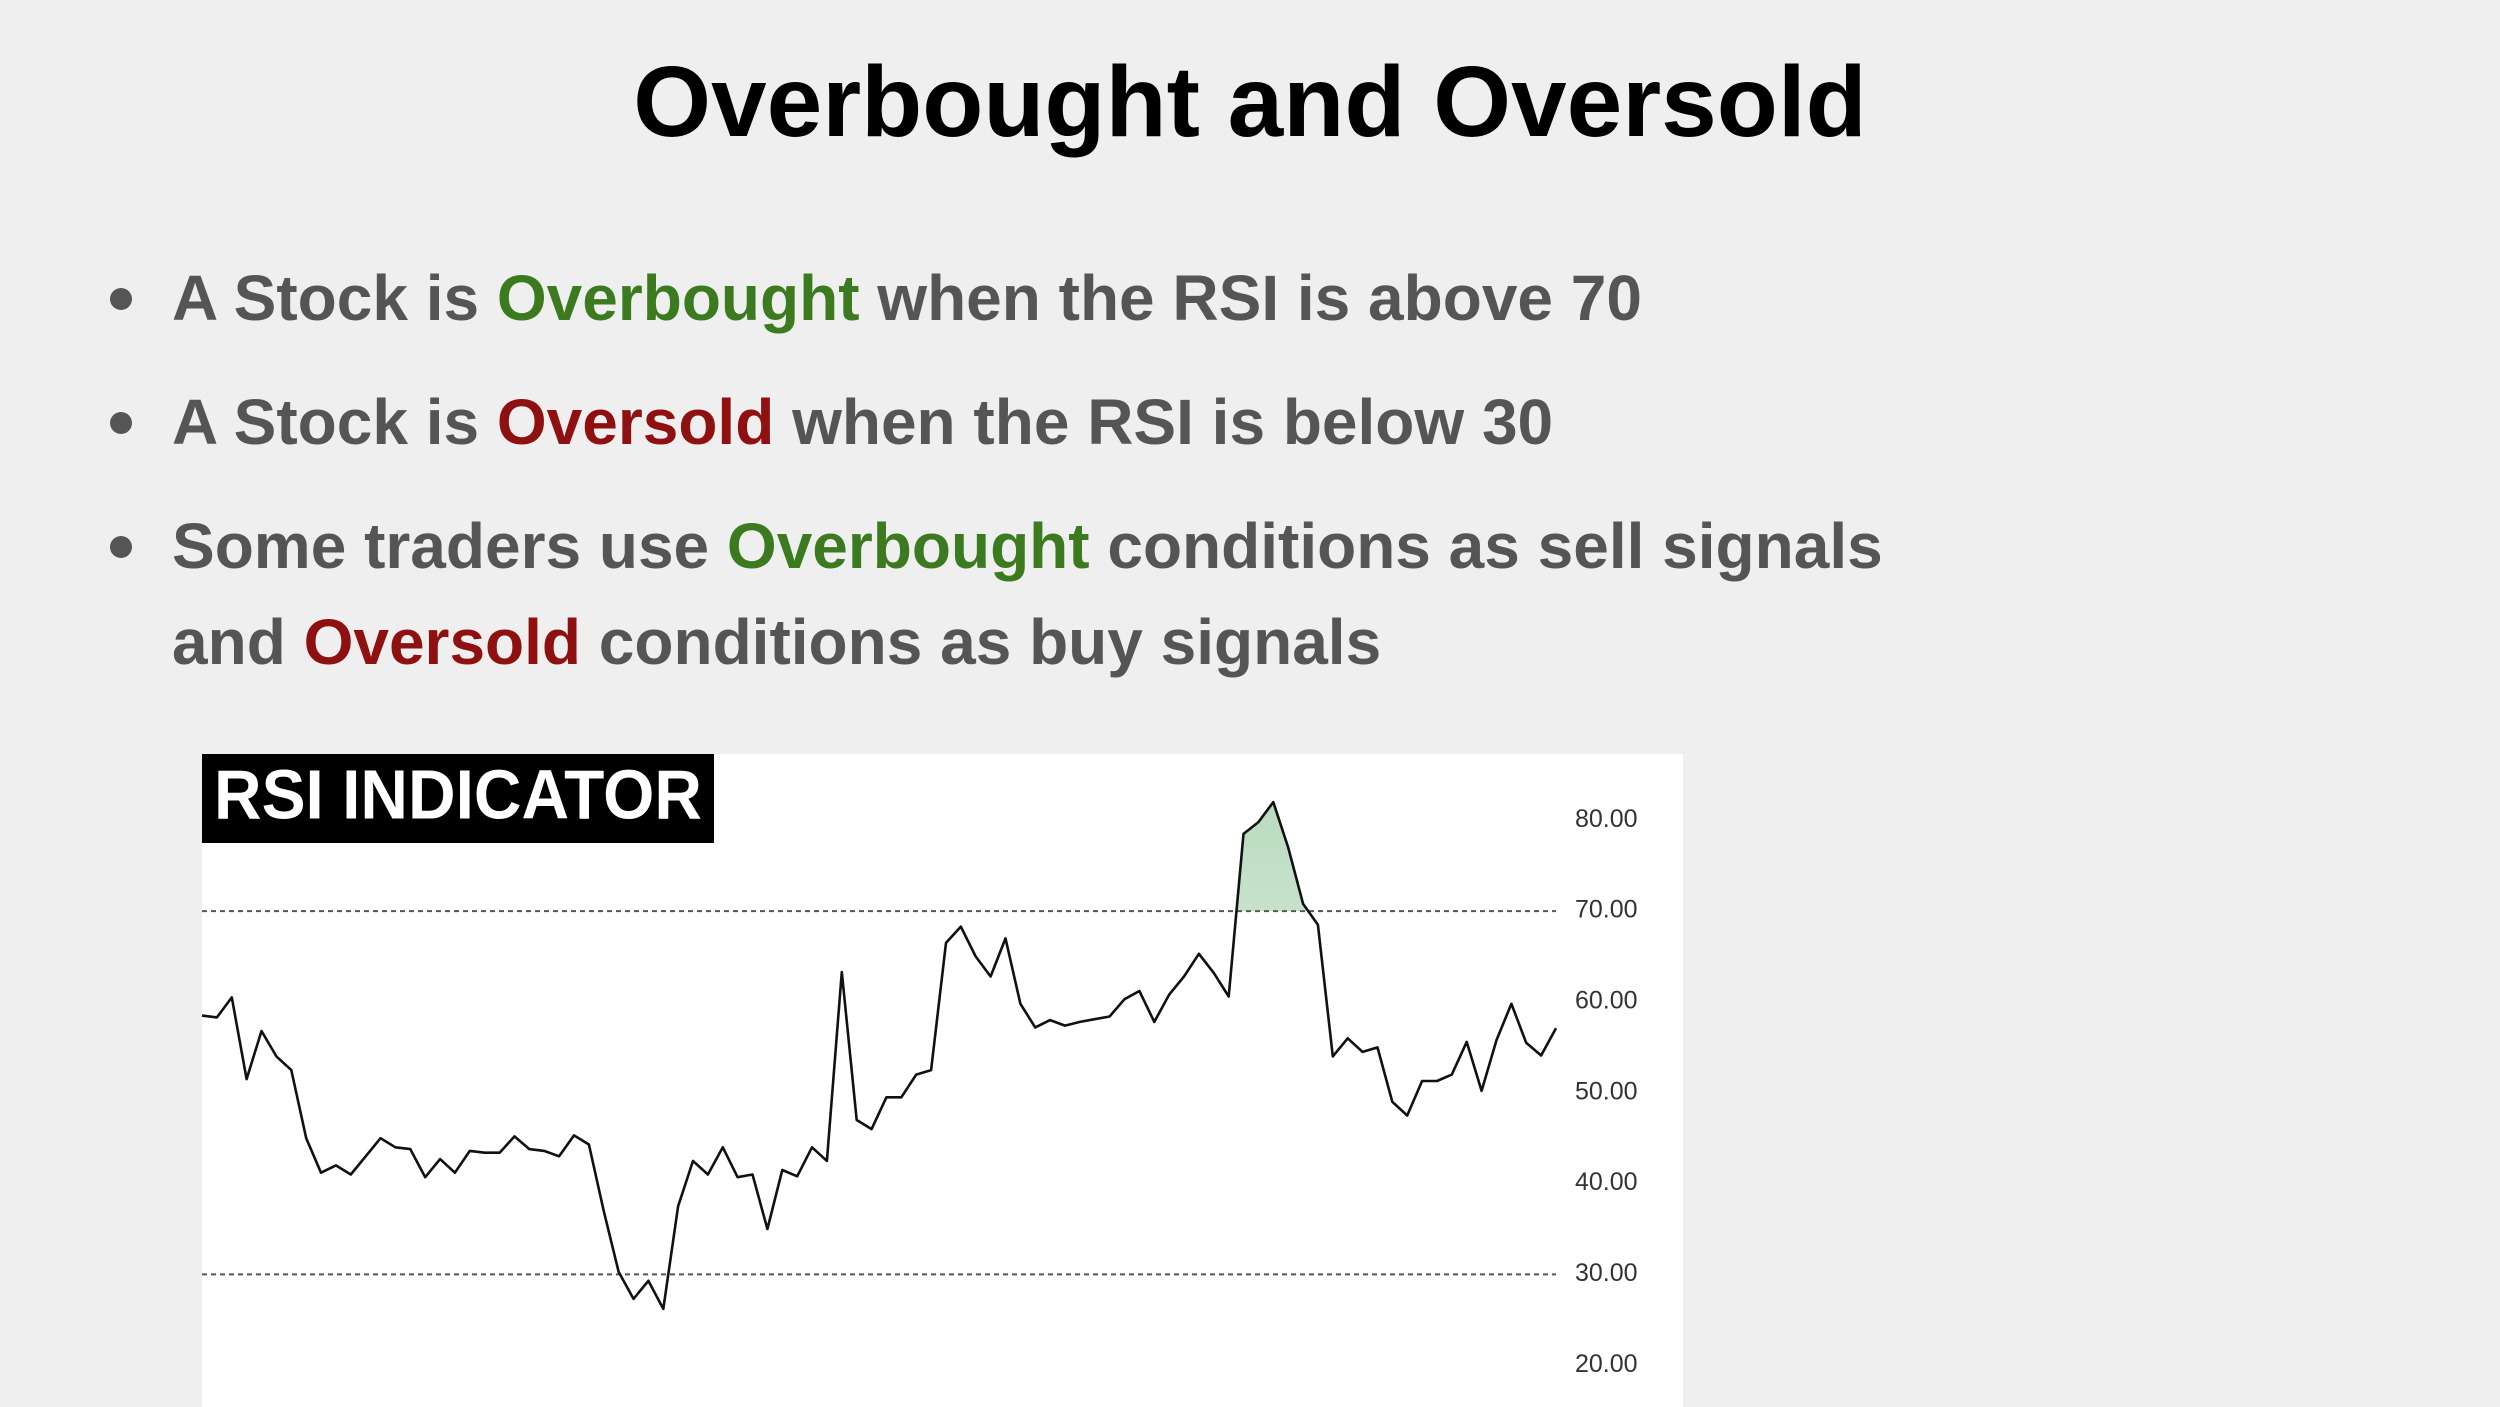  I want to click on chart-title: RSI INDICATOR, so click(458, 794).